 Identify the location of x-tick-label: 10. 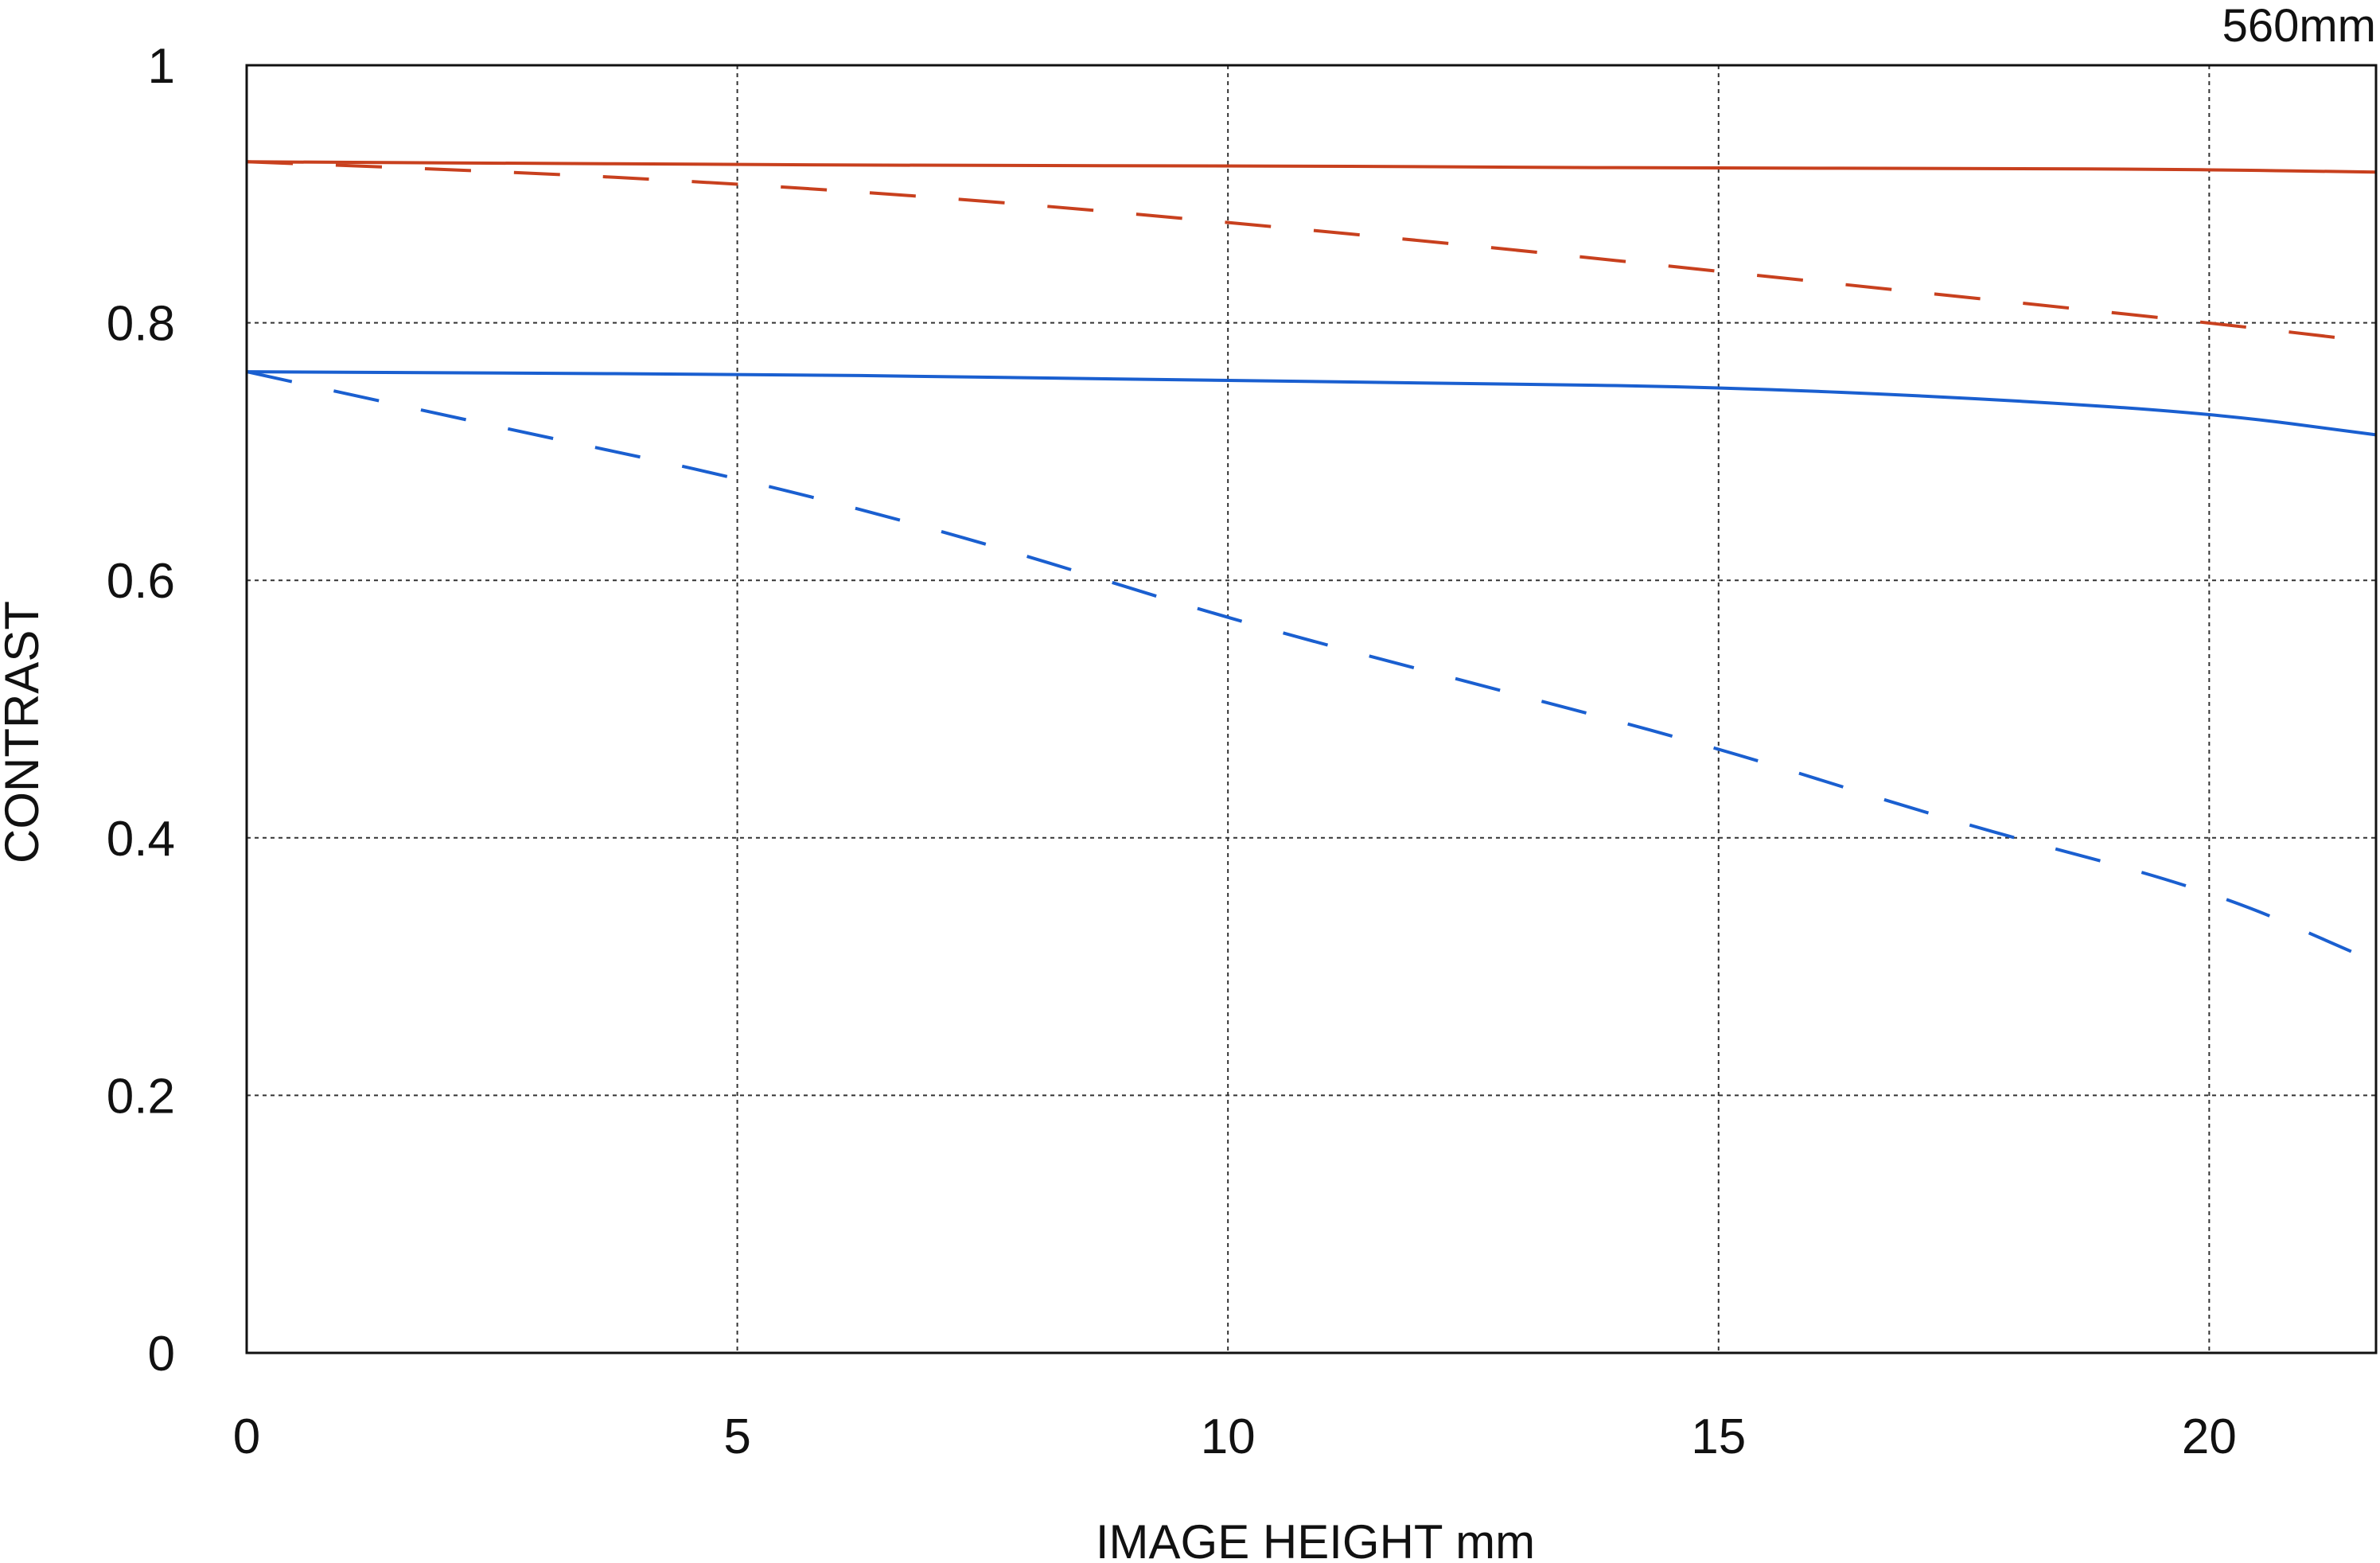
(1228, 1436).